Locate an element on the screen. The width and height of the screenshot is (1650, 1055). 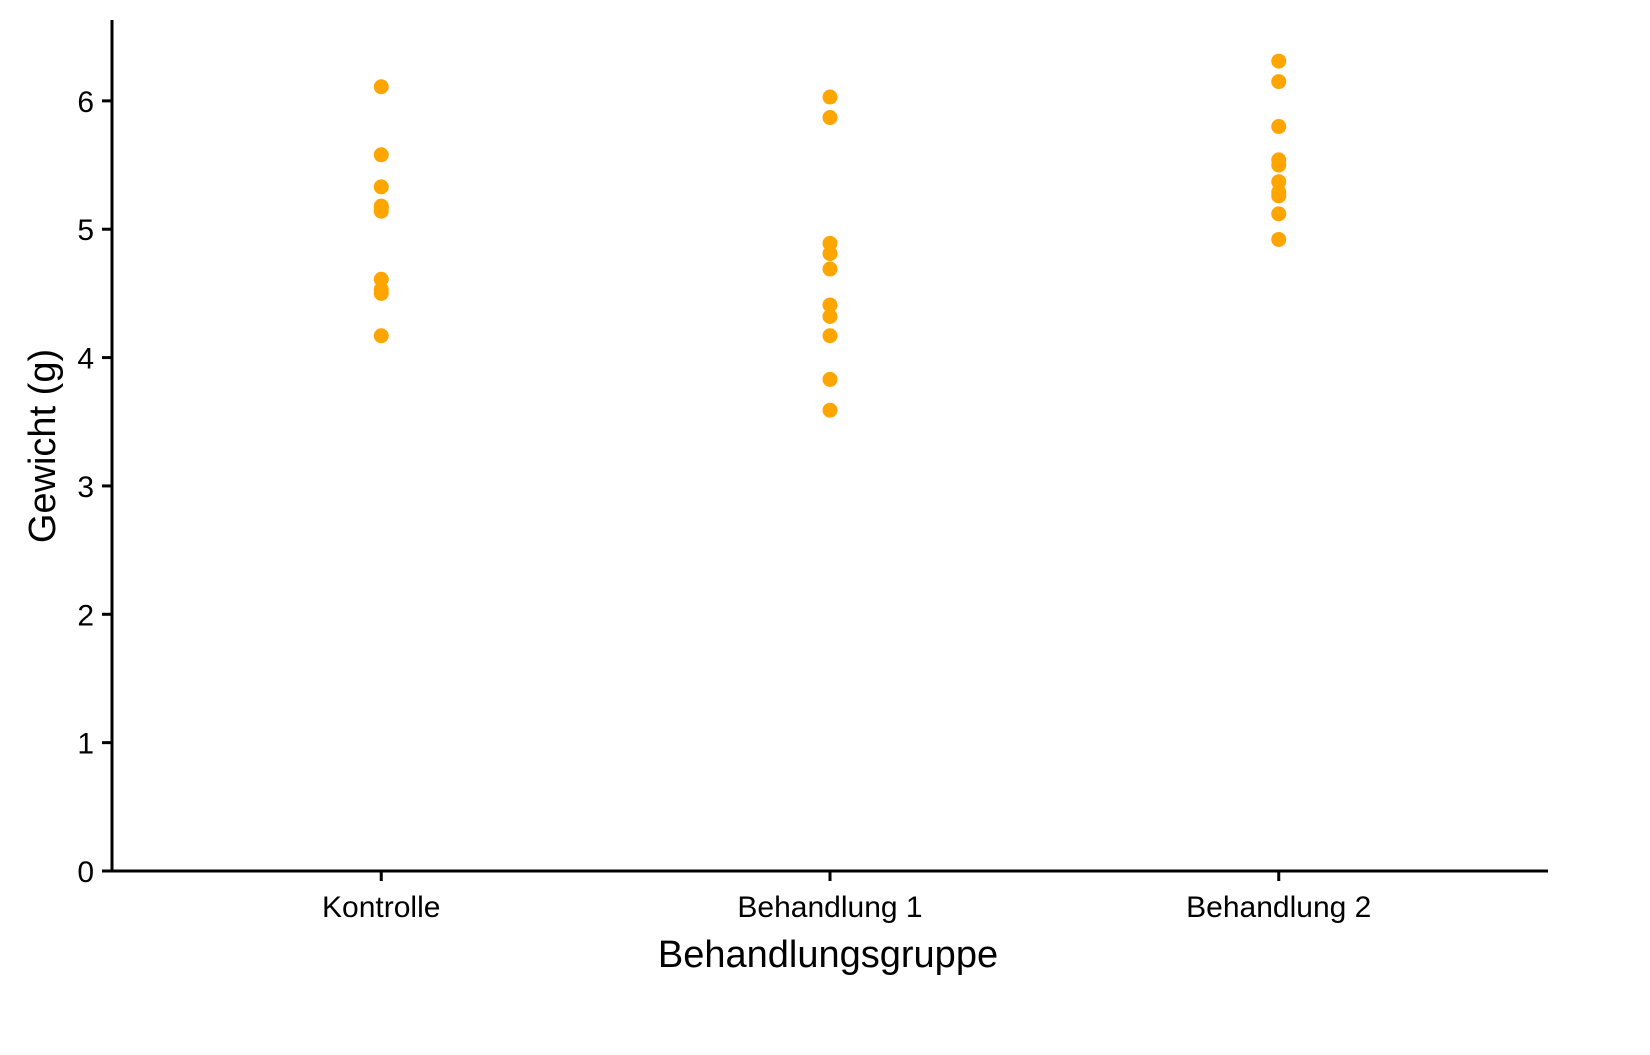
y-ticks: 0 1 2 3 4 5 6 is located at coordinates (94, 487).